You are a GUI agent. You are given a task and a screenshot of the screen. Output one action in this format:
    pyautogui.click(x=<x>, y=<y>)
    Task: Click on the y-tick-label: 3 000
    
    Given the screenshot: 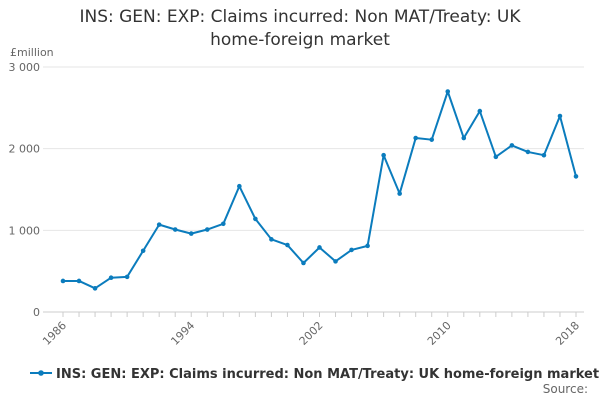 What is the action you would take?
    pyautogui.click(x=25, y=67)
    